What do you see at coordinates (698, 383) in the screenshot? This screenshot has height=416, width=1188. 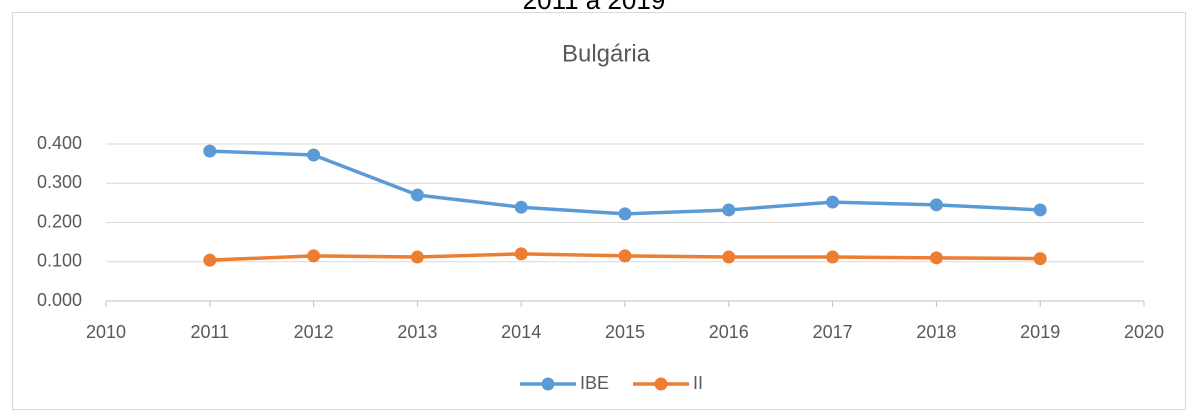 I see `legend-label: II` at bounding box center [698, 383].